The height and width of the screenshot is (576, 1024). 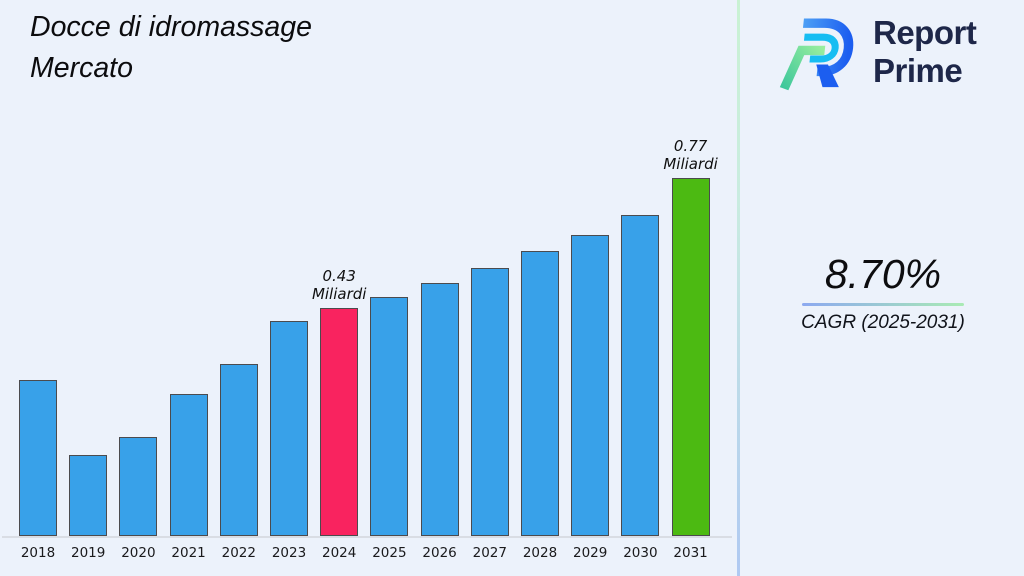 What do you see at coordinates (339, 553) in the screenshot?
I see `x-tick-2024: 2024` at bounding box center [339, 553].